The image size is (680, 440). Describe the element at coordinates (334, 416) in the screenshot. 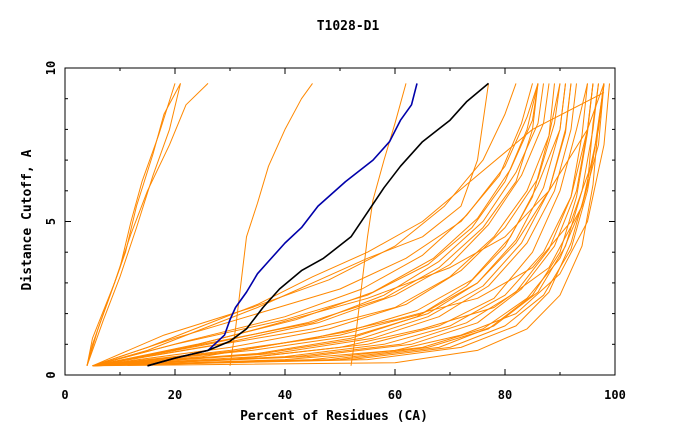

I see `x-axis-label: Percent of Residues (CA)` at that location.